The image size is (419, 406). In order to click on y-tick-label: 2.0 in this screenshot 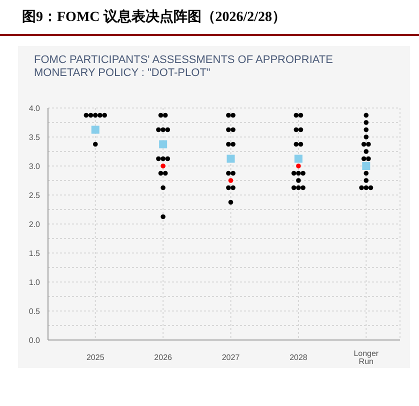, I will do `click(34, 224)`.